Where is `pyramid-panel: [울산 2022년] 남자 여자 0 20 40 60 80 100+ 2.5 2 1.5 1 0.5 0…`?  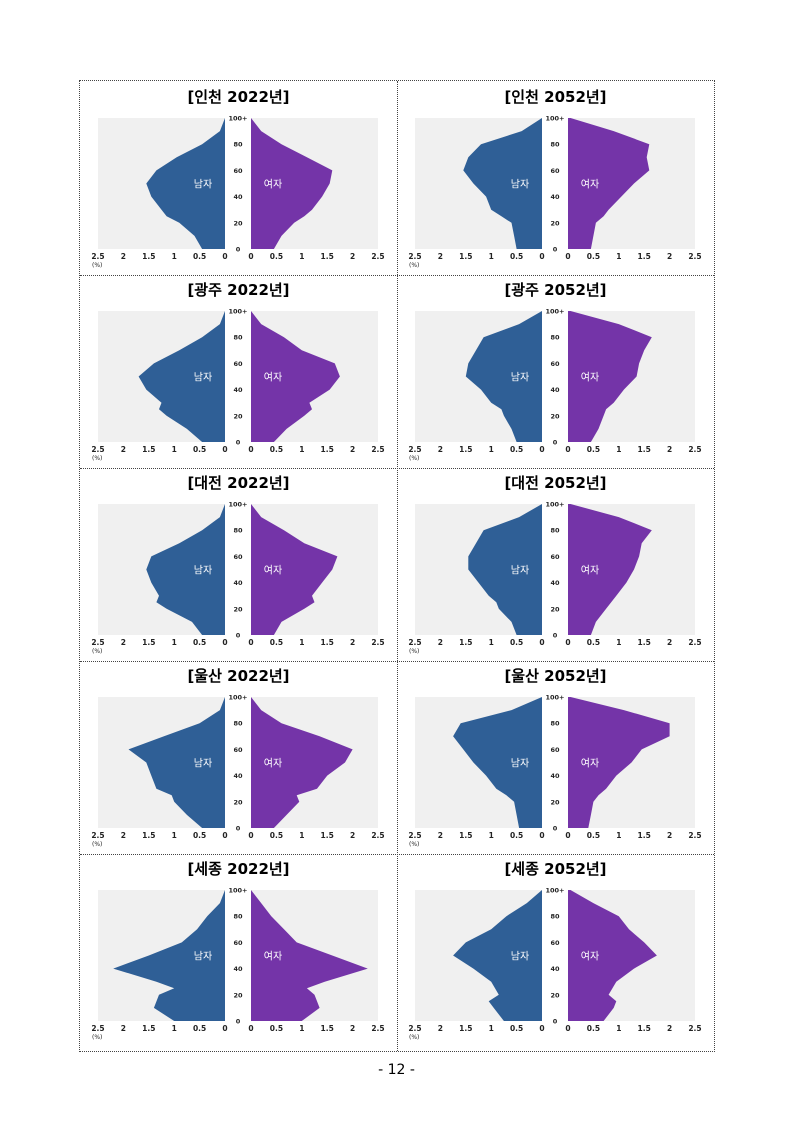
pyramid-panel: [울산 2022년] 남자 여자 0 20 40 60 80 100+ 2.5 2 1.5 1 0.5 0… is located at coordinates (238, 757).